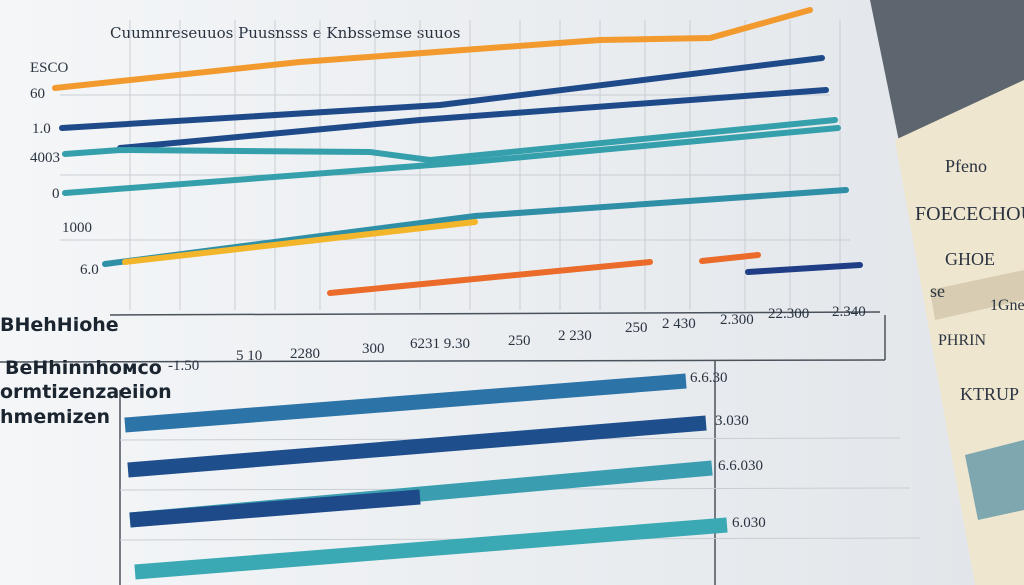 Image resolution: width=1024 pixels, height=585 pixels. I want to click on x-label: 2 230, so click(575, 336).